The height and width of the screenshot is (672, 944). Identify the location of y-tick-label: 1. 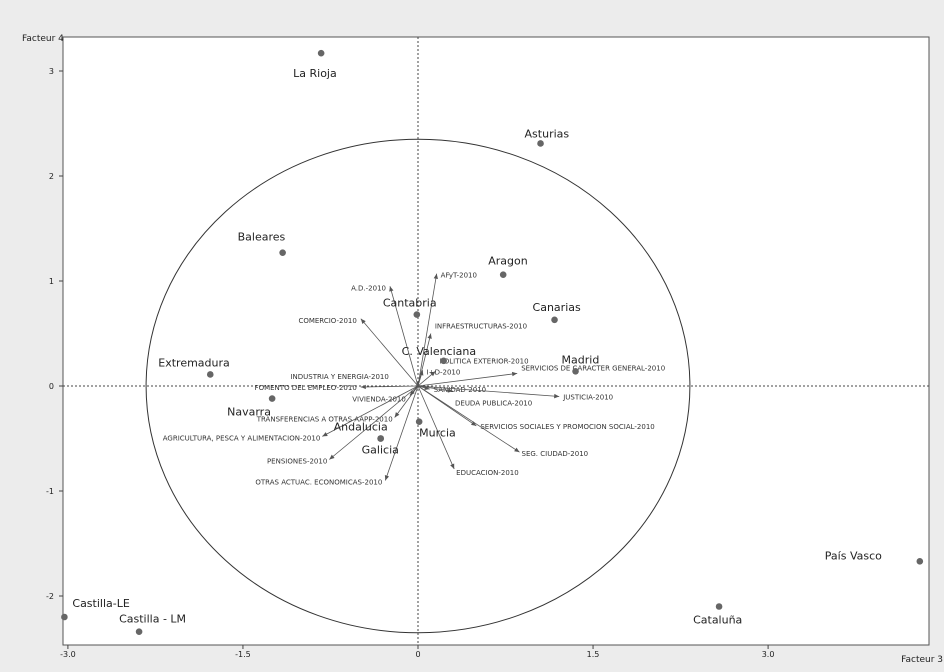
(51, 281).